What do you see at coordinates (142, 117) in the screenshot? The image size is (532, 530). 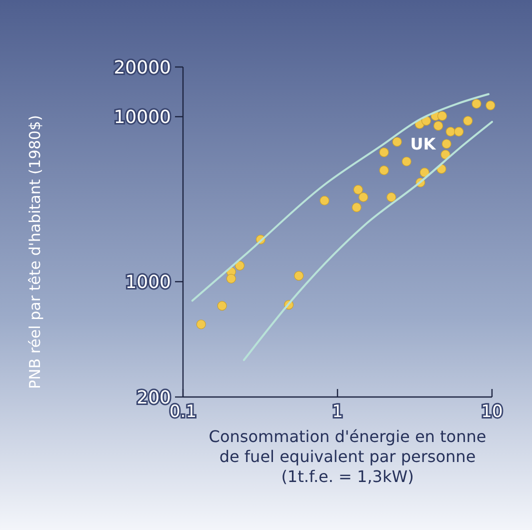 I see `y-tick-label: 10000` at bounding box center [142, 117].